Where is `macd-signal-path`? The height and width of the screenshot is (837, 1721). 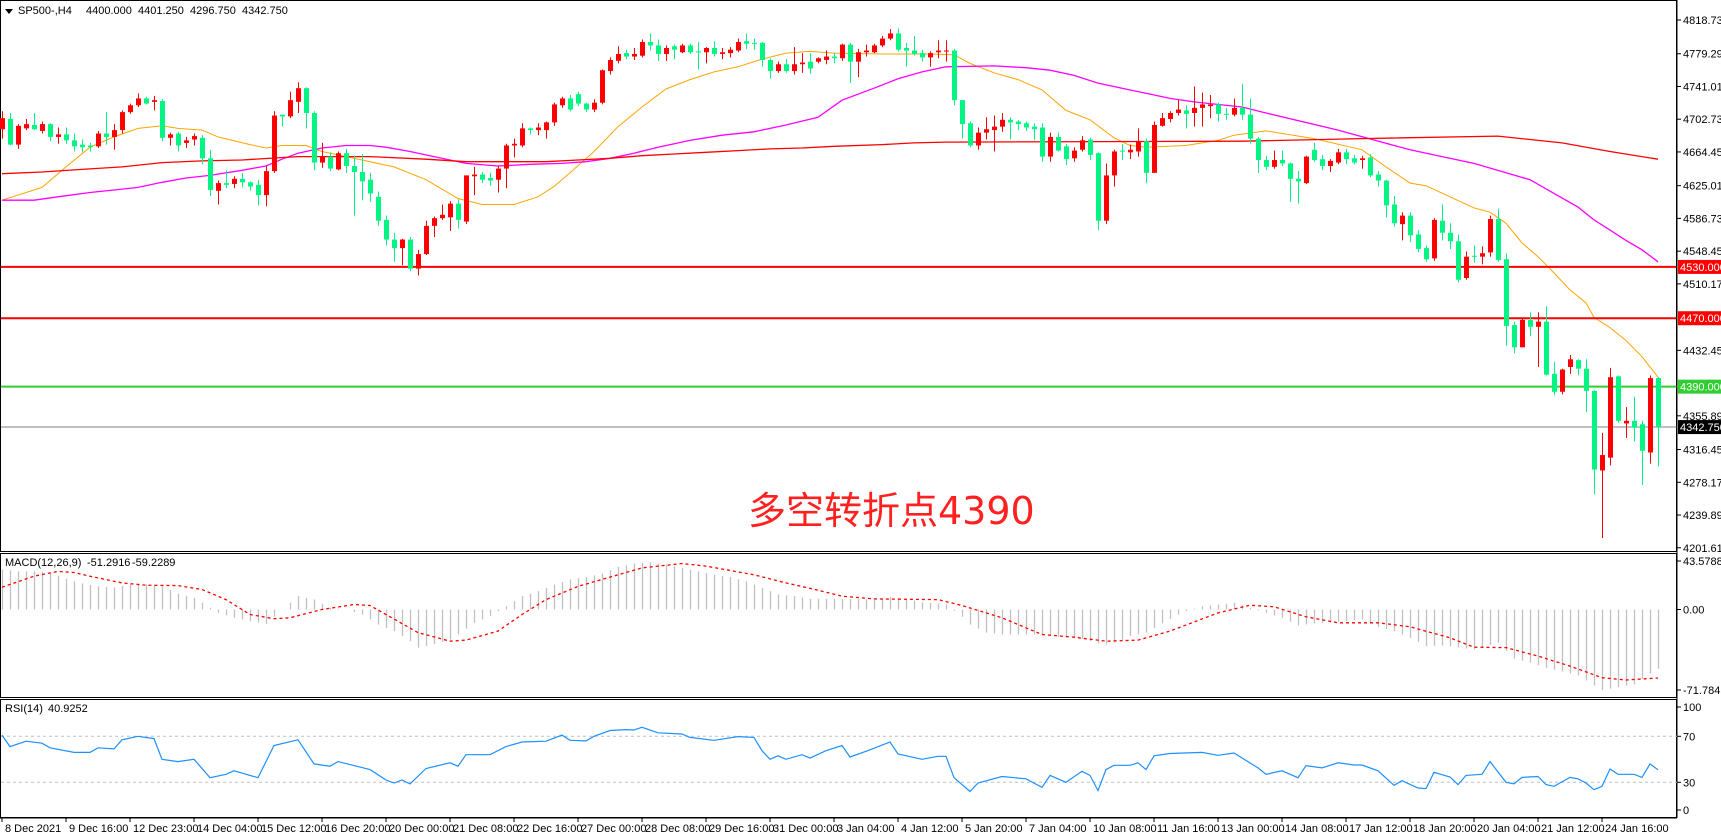
macd-signal-path is located at coordinates (830, 621).